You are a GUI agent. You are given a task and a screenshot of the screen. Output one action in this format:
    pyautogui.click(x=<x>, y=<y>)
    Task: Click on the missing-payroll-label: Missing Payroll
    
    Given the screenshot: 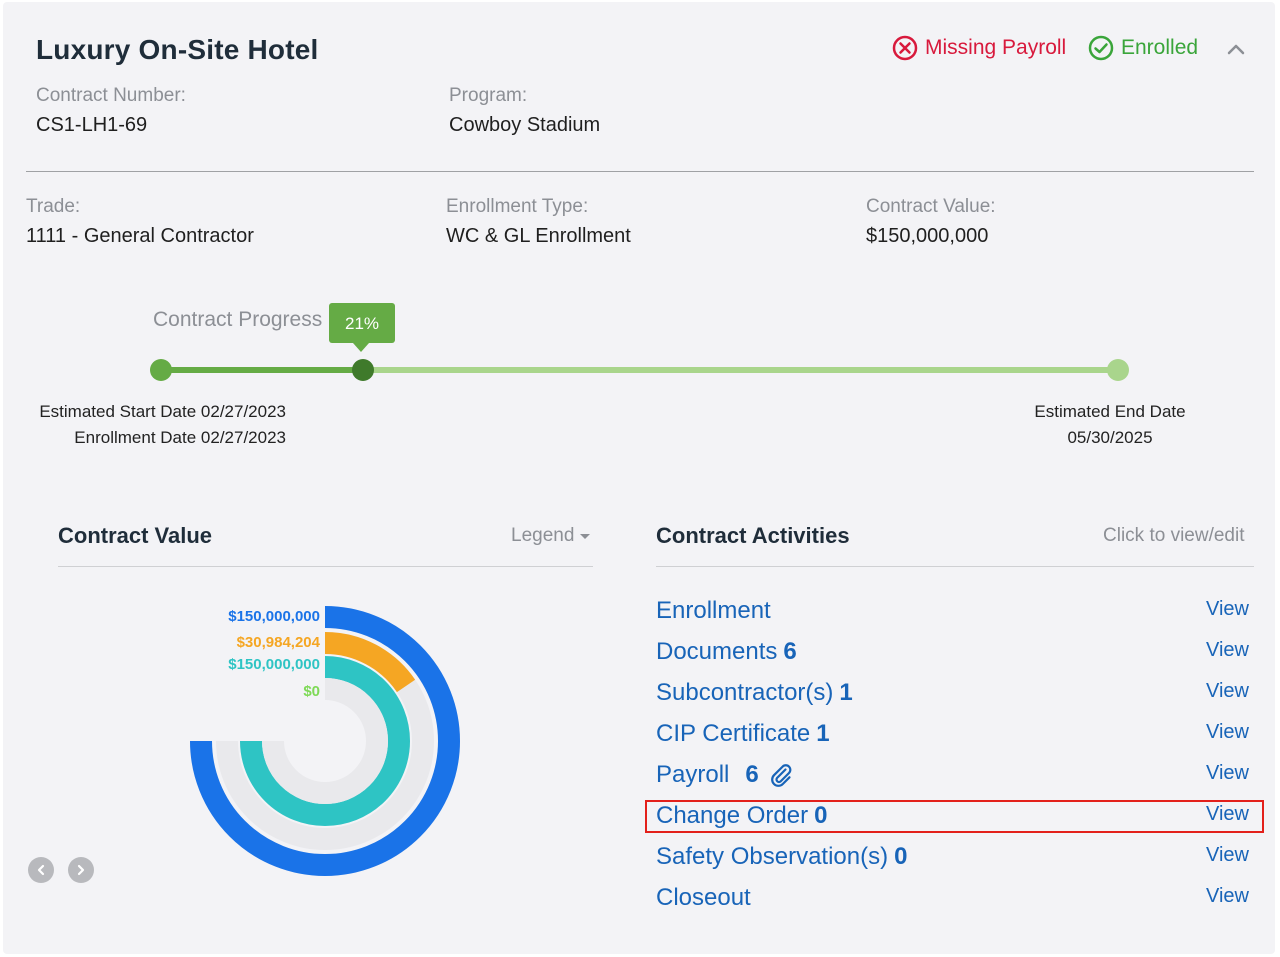 What is the action you would take?
    pyautogui.click(x=996, y=47)
    